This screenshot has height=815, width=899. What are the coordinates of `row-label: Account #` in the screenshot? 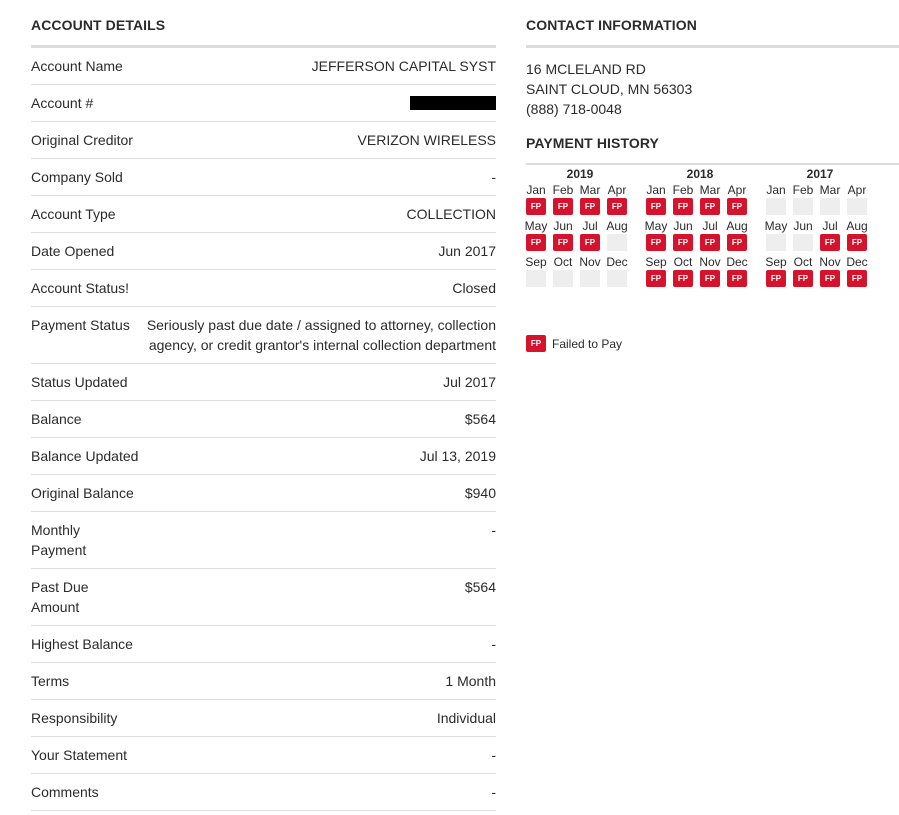 It's located at (62, 103).